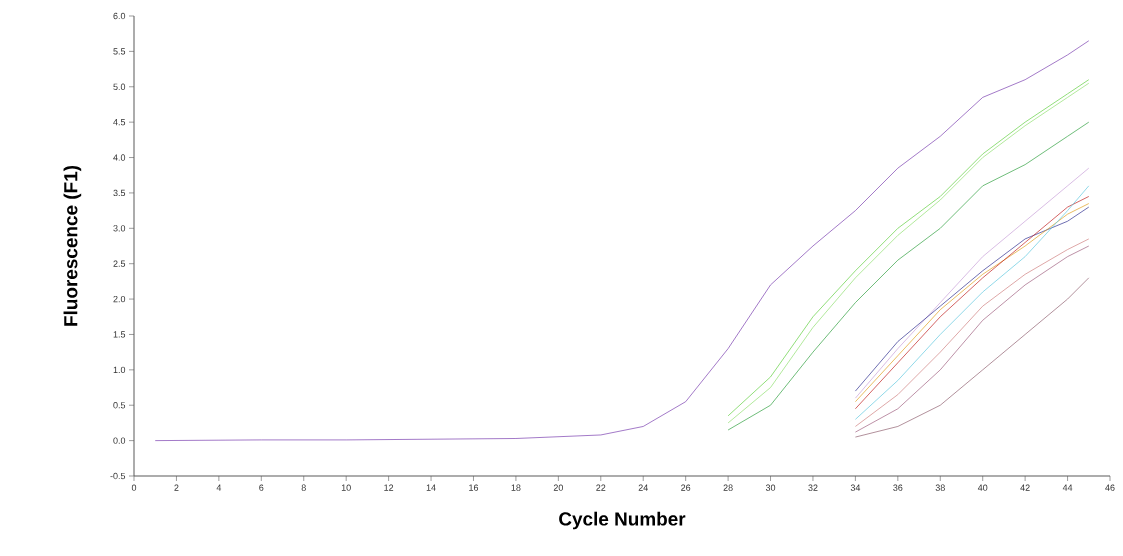 This screenshot has width=1123, height=556. I want to click on x-tick-label: 32, so click(813, 487).